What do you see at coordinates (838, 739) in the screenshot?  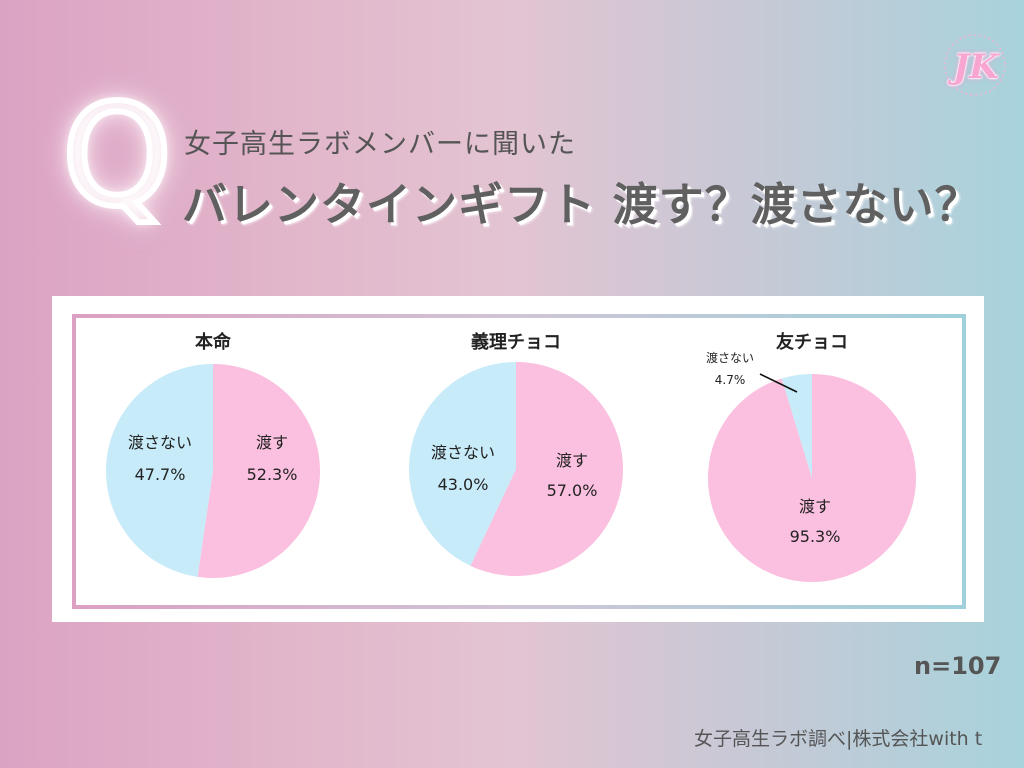 I see `source-credit: 女子高生ラボ調べ|株式会社with t` at bounding box center [838, 739].